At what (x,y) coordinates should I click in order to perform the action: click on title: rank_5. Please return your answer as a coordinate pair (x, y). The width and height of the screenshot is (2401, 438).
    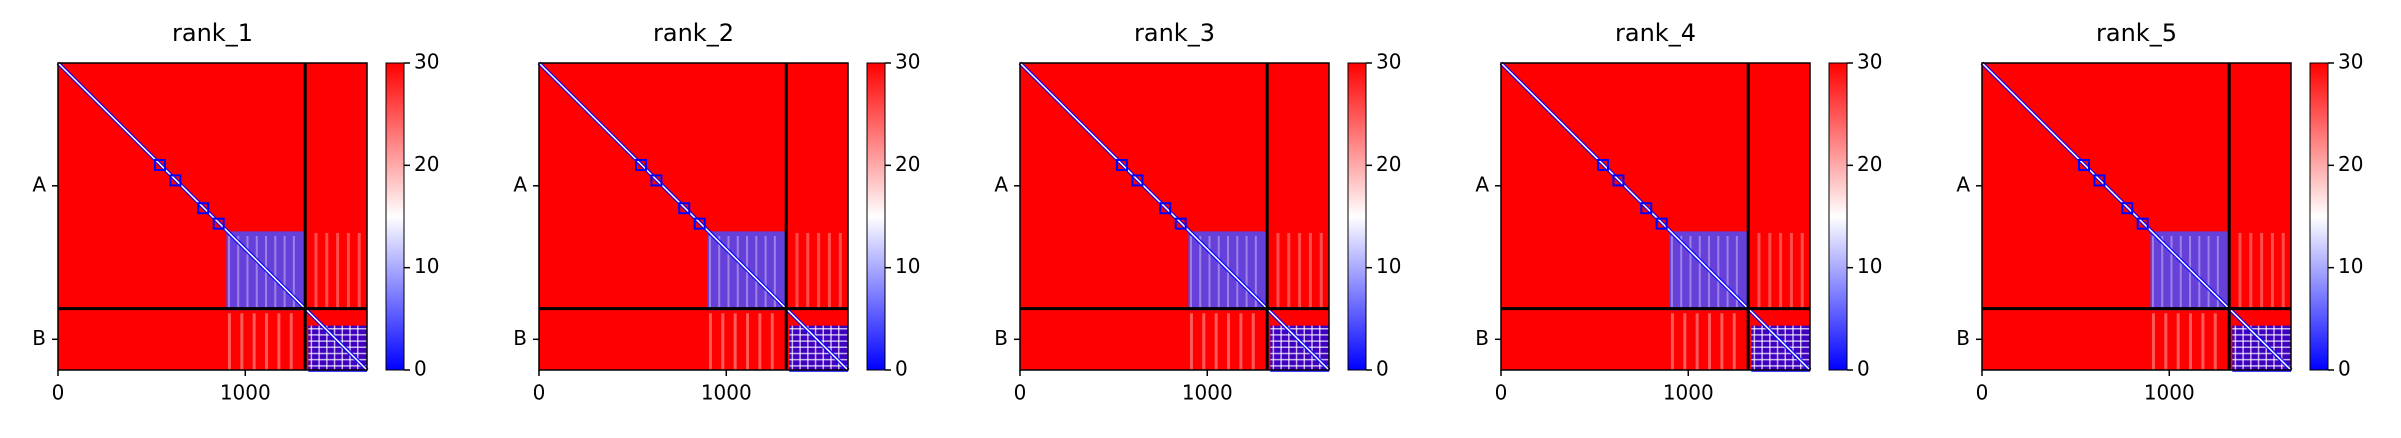
    Looking at the image, I should click on (2136, 33).